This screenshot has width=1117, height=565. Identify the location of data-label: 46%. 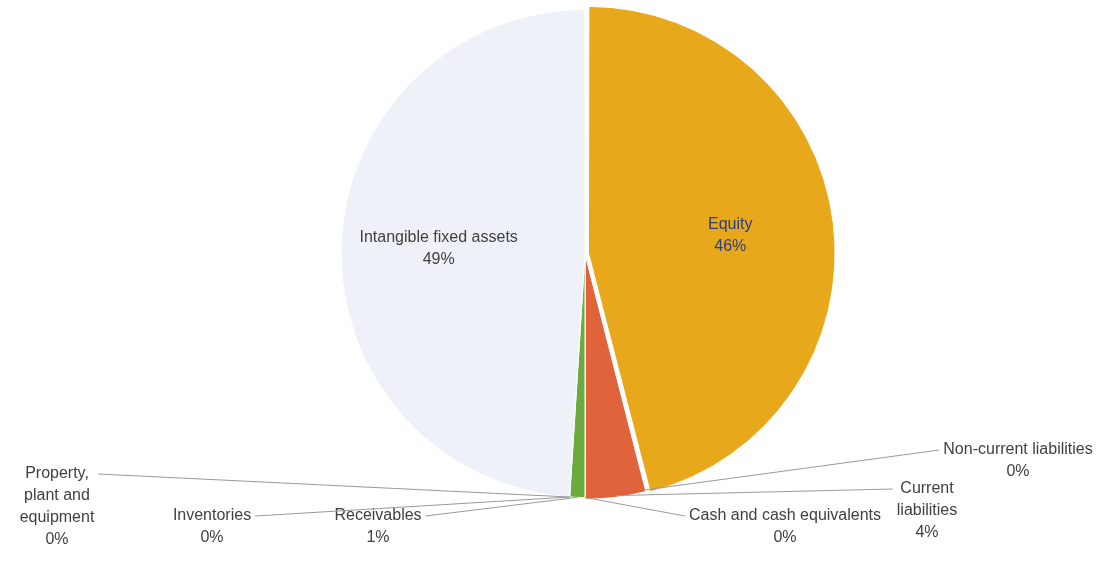
(730, 245).